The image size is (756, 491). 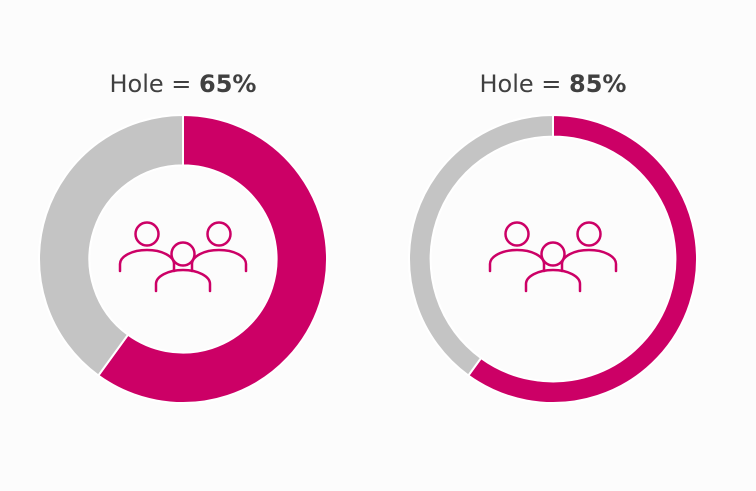 I want to click on chart-title-left: Hole = 65%, so click(x=183, y=84).